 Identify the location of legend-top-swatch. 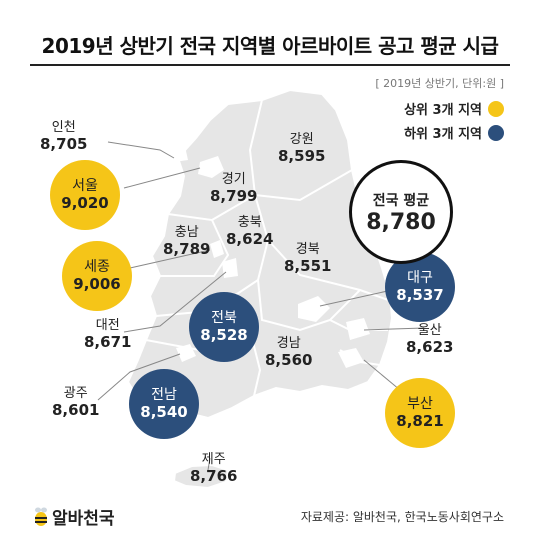
(496, 108).